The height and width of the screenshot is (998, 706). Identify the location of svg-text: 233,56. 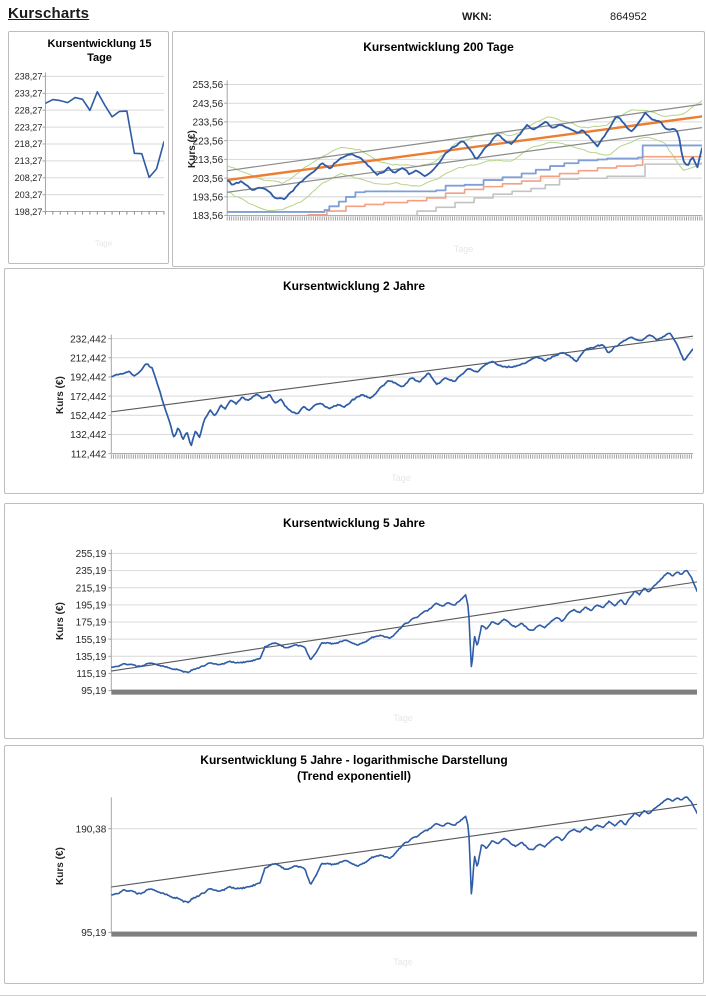
(208, 122).